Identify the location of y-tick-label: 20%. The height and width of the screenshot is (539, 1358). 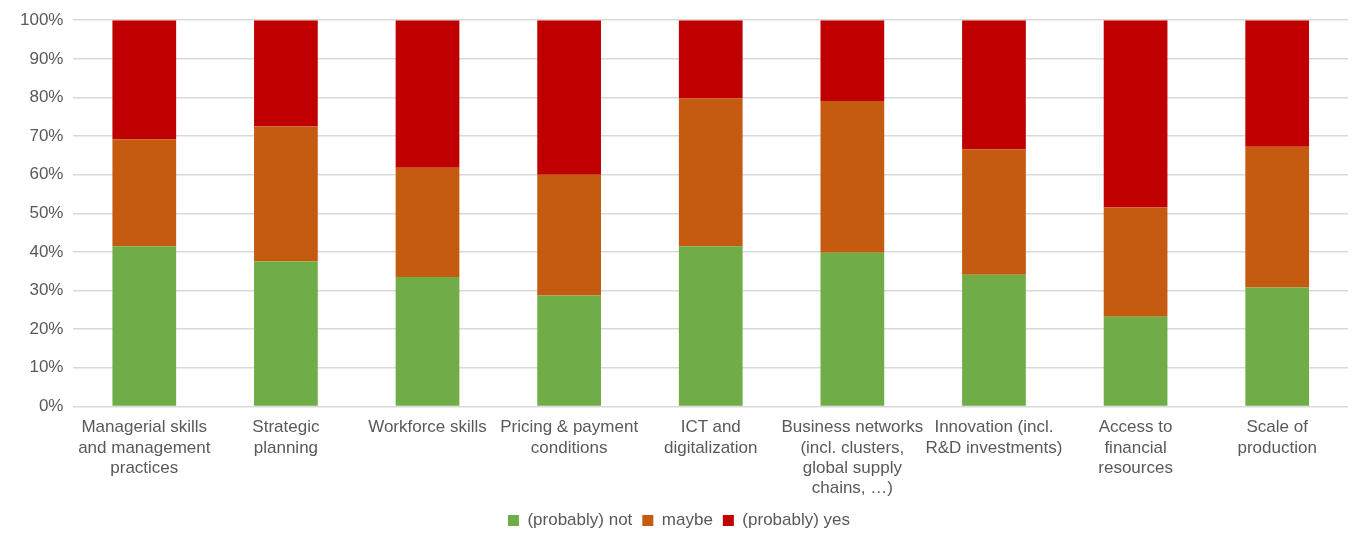
(46, 328).